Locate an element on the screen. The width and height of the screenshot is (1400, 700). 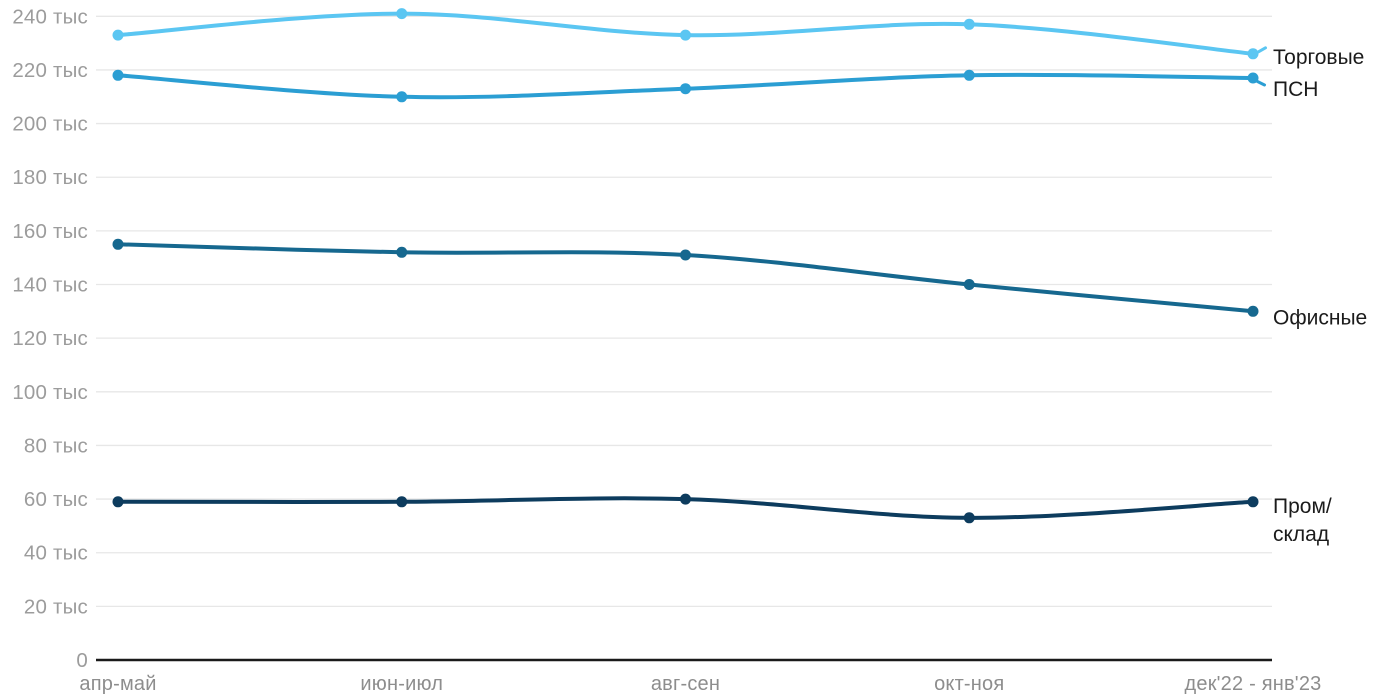
series-label: Пром/склад is located at coordinates (1302, 520).